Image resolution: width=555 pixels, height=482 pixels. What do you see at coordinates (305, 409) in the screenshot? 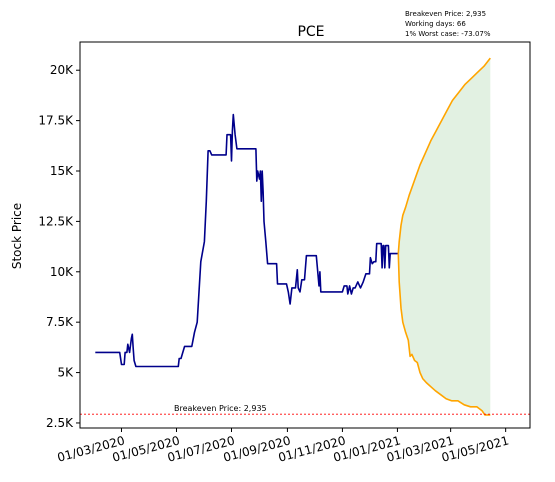
I see `breakeven-line-layer: Breakeven Price: 2,935` at bounding box center [305, 409].